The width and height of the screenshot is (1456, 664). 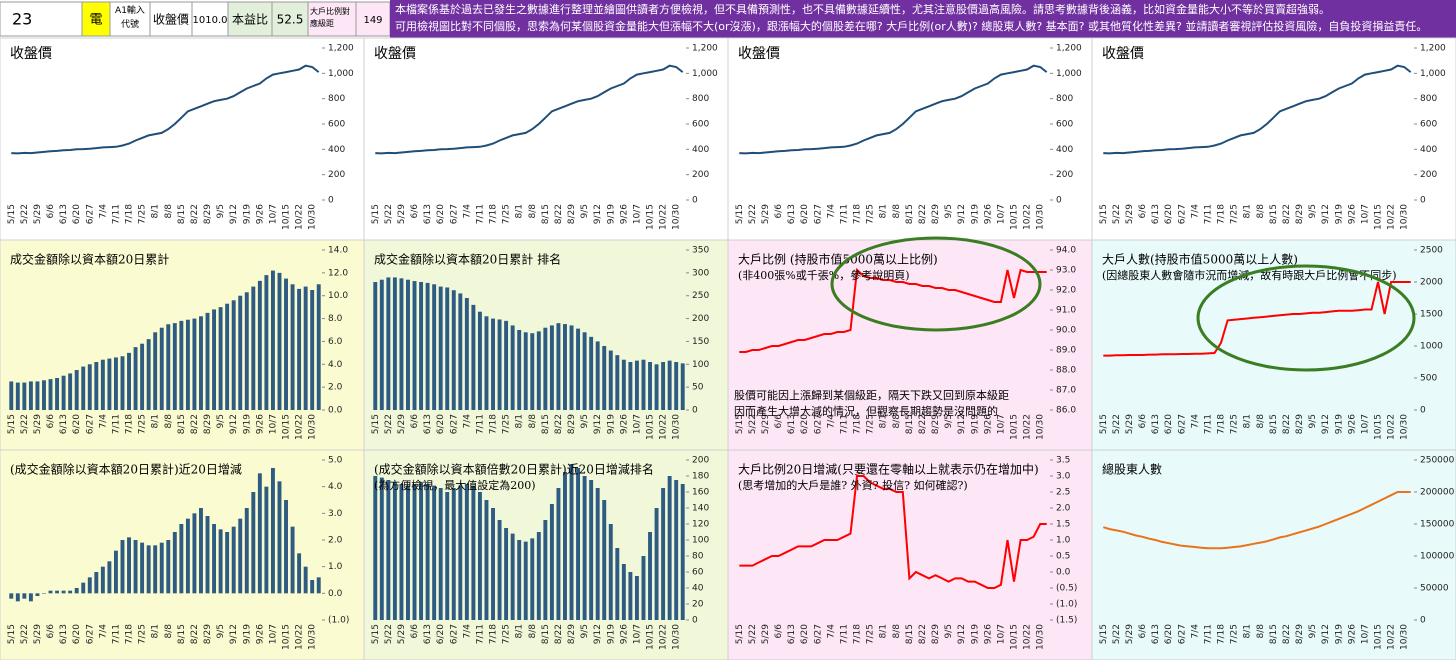 What do you see at coordinates (169, 631) in the screenshot?
I see `x-tick-label: 8/8` at bounding box center [169, 631].